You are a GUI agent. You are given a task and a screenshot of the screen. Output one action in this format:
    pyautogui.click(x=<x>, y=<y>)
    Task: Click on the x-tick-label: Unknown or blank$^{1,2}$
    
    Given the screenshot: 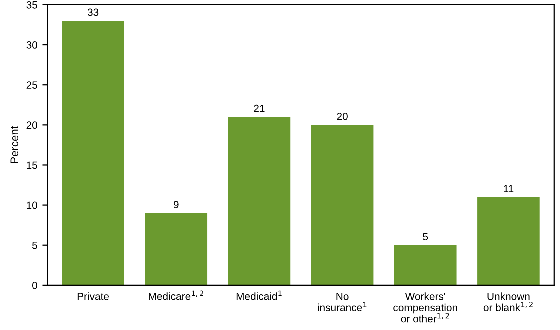 What is the action you would take?
    pyautogui.click(x=508, y=302)
    